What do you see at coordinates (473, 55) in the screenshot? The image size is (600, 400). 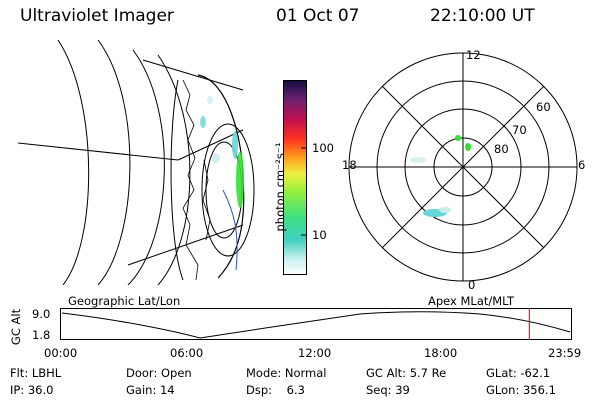 I see `mlt-label-12: 12` at bounding box center [473, 55].